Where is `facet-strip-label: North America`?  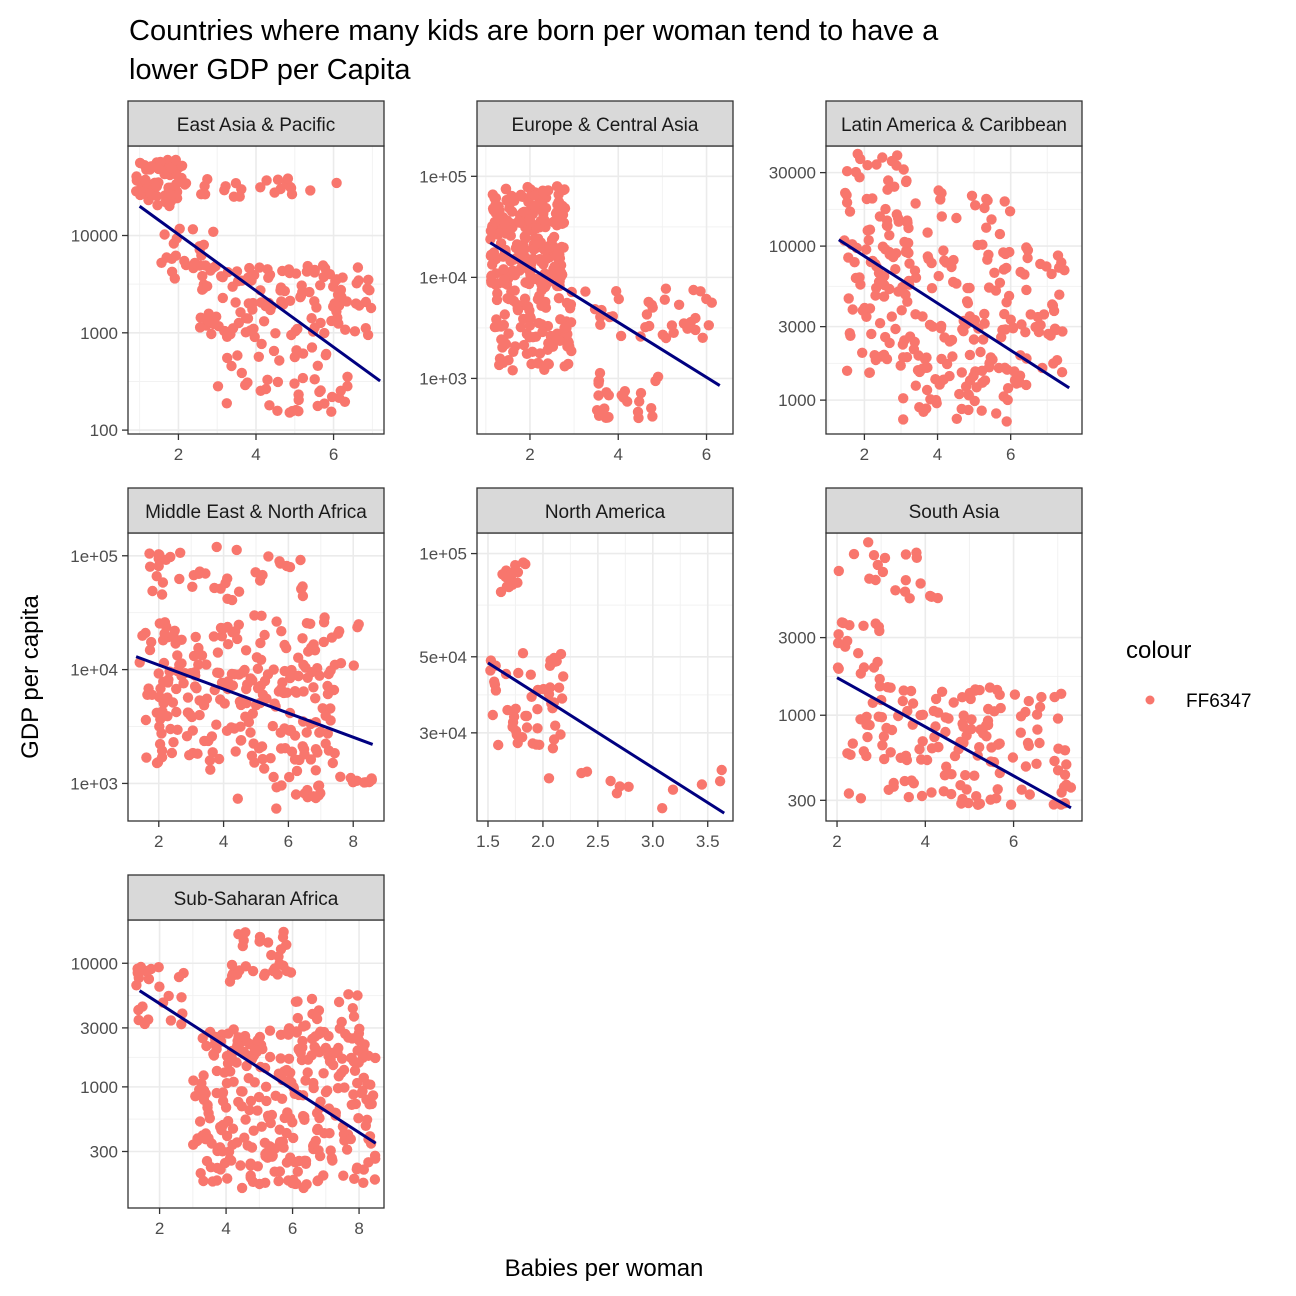 facet-strip-label: North America is located at coordinates (605, 512).